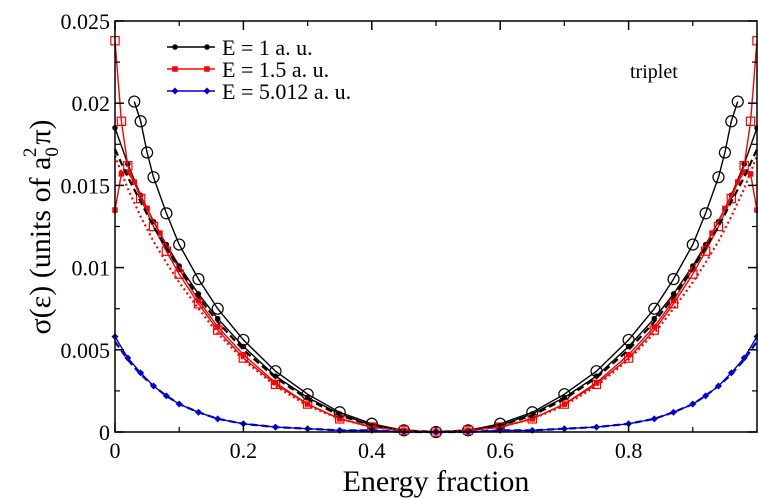  Describe the element at coordinates (30, 153) in the screenshot. I see `y-axis-title-superscript: 2` at that location.